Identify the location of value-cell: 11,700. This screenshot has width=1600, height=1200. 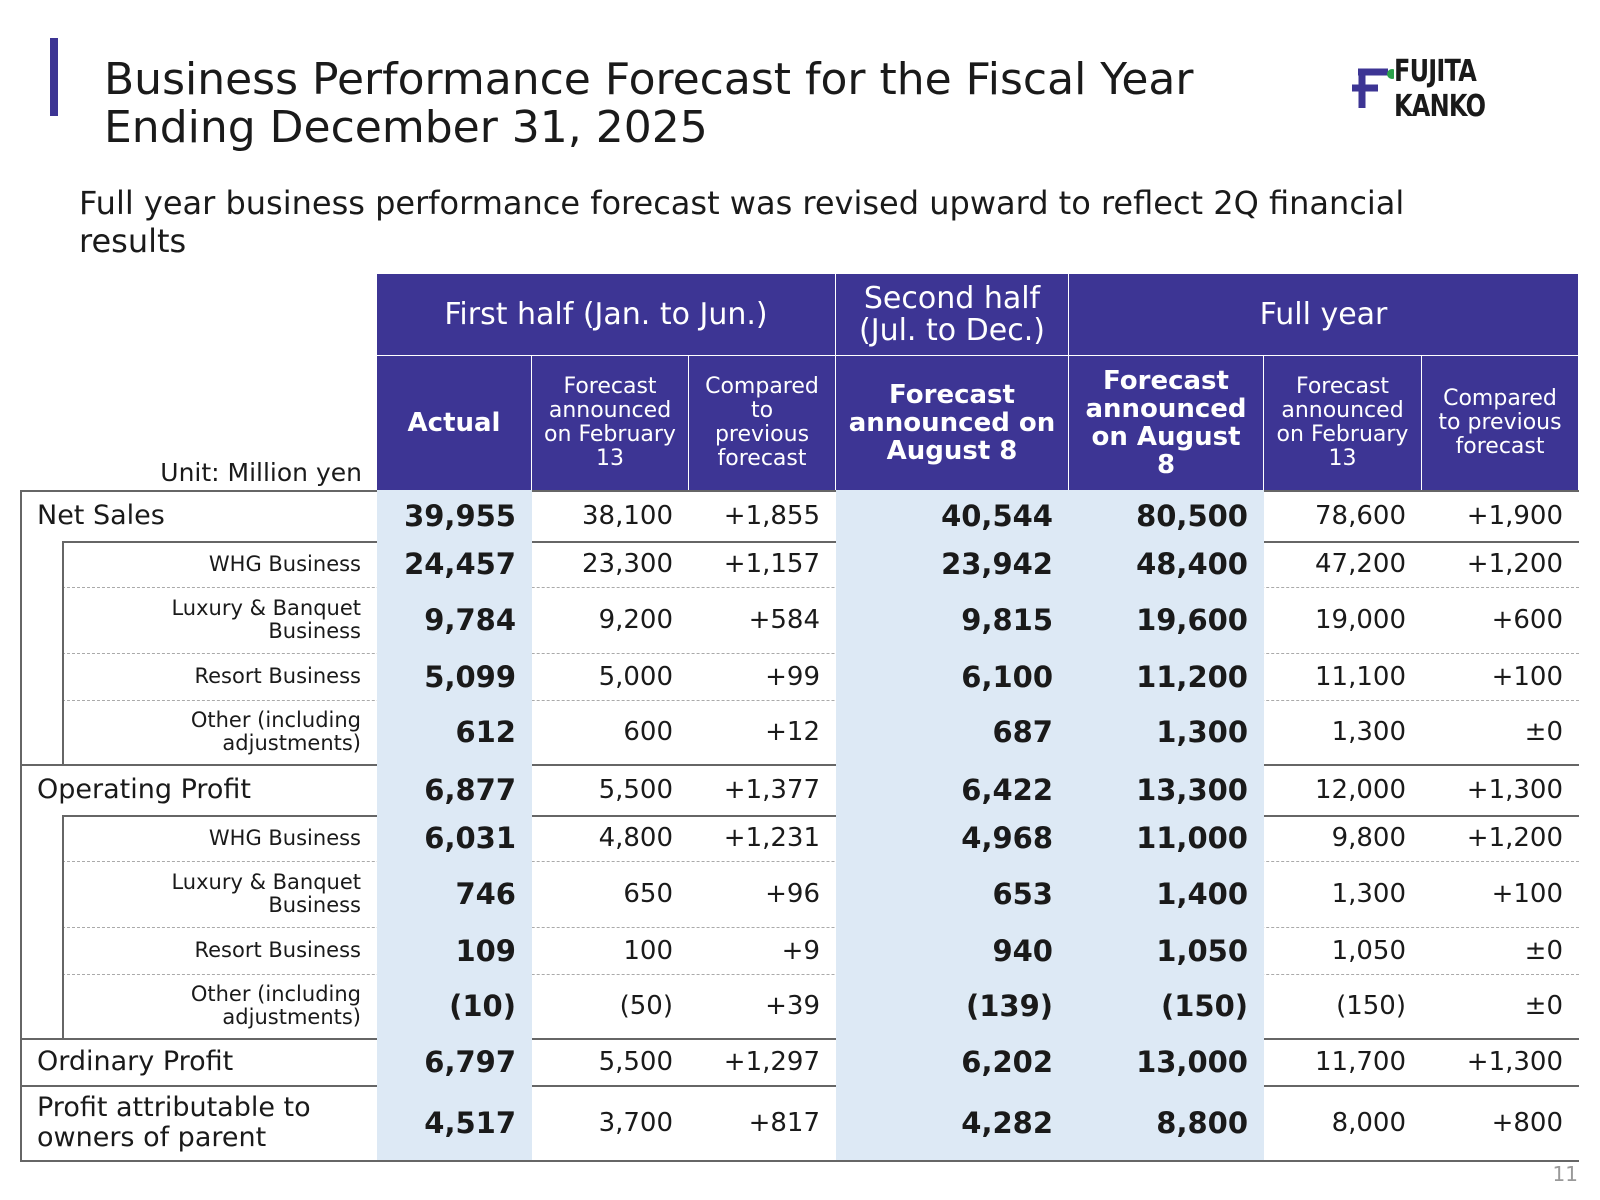
(1360, 1061).